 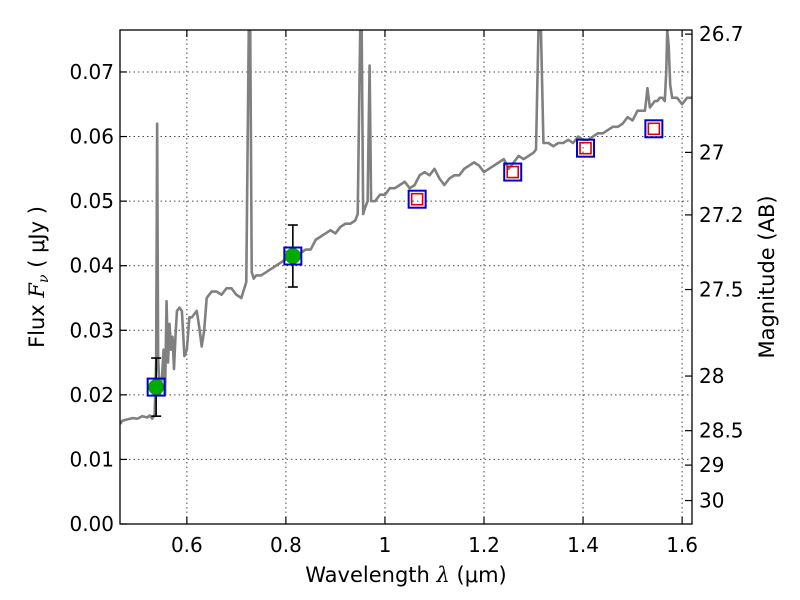 What do you see at coordinates (385, 545) in the screenshot?
I see `x-tick-label: 1` at bounding box center [385, 545].